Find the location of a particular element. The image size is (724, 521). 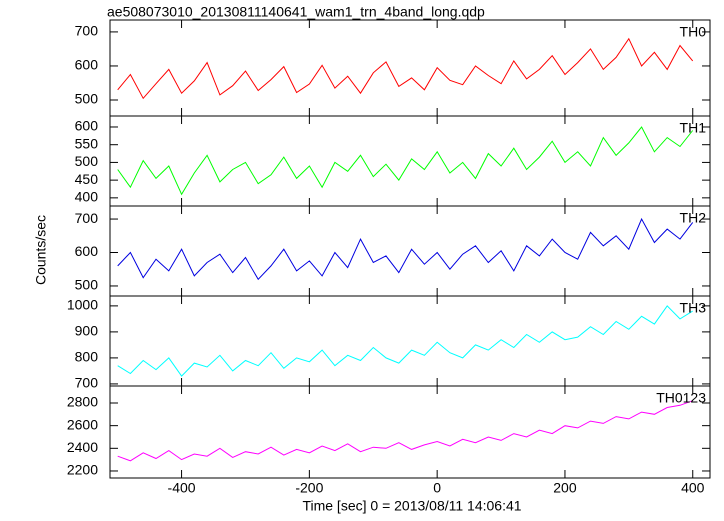

y-tick-label: 900 is located at coordinates (87, 331).